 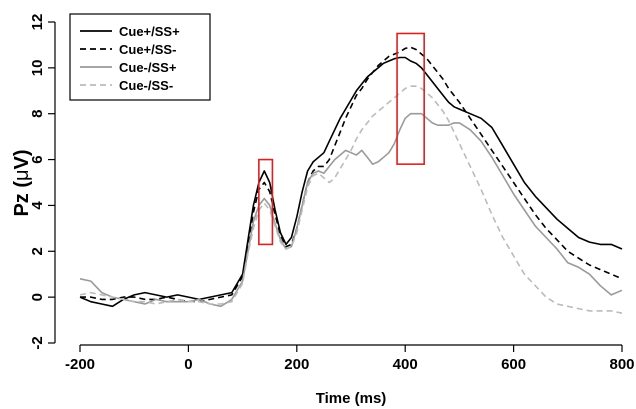 I want to click on legend: Cue+/SS+ Cue+/SS- Cue-/SS+ Cue-/SS-, so click(x=140, y=57).